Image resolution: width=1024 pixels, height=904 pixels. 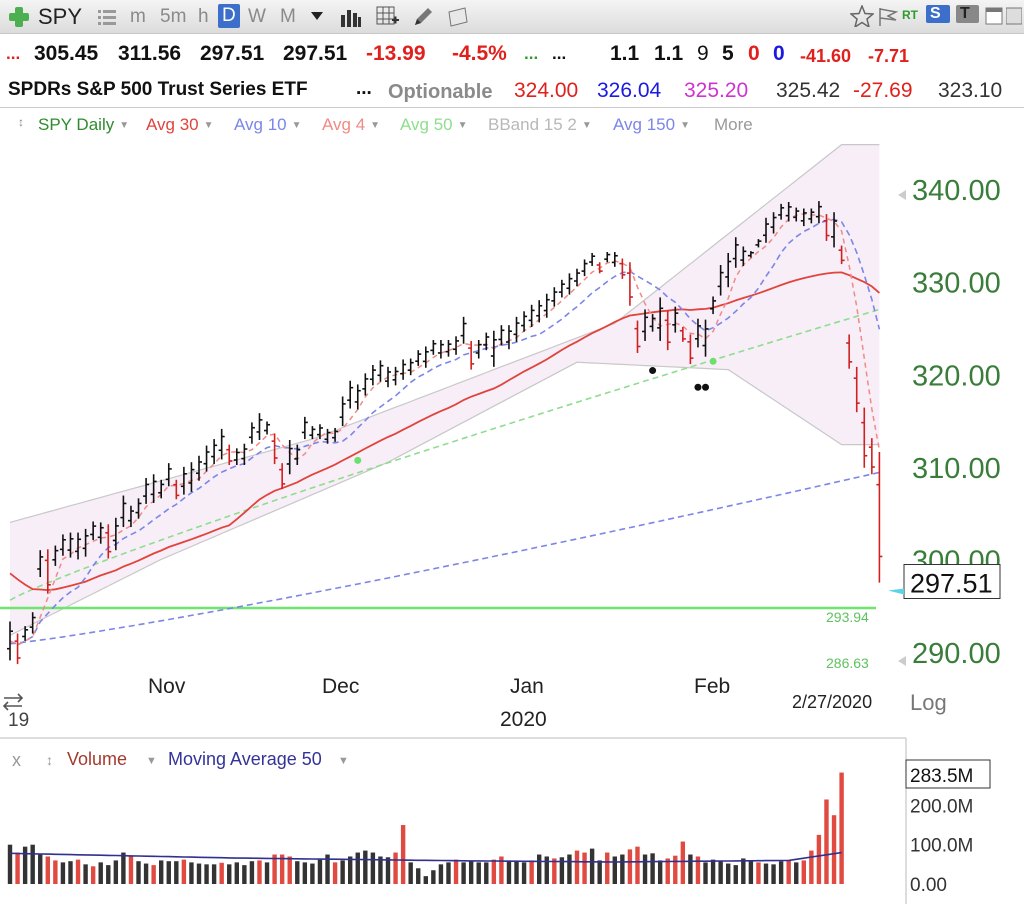 What do you see at coordinates (288, 16) in the screenshot?
I see `period-month: M` at bounding box center [288, 16].